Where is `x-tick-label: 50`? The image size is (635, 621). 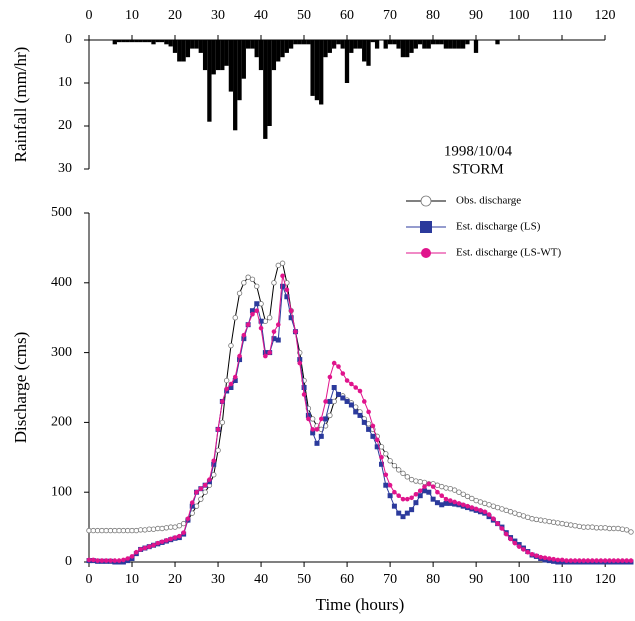 x-tick-label: 50 is located at coordinates (304, 579).